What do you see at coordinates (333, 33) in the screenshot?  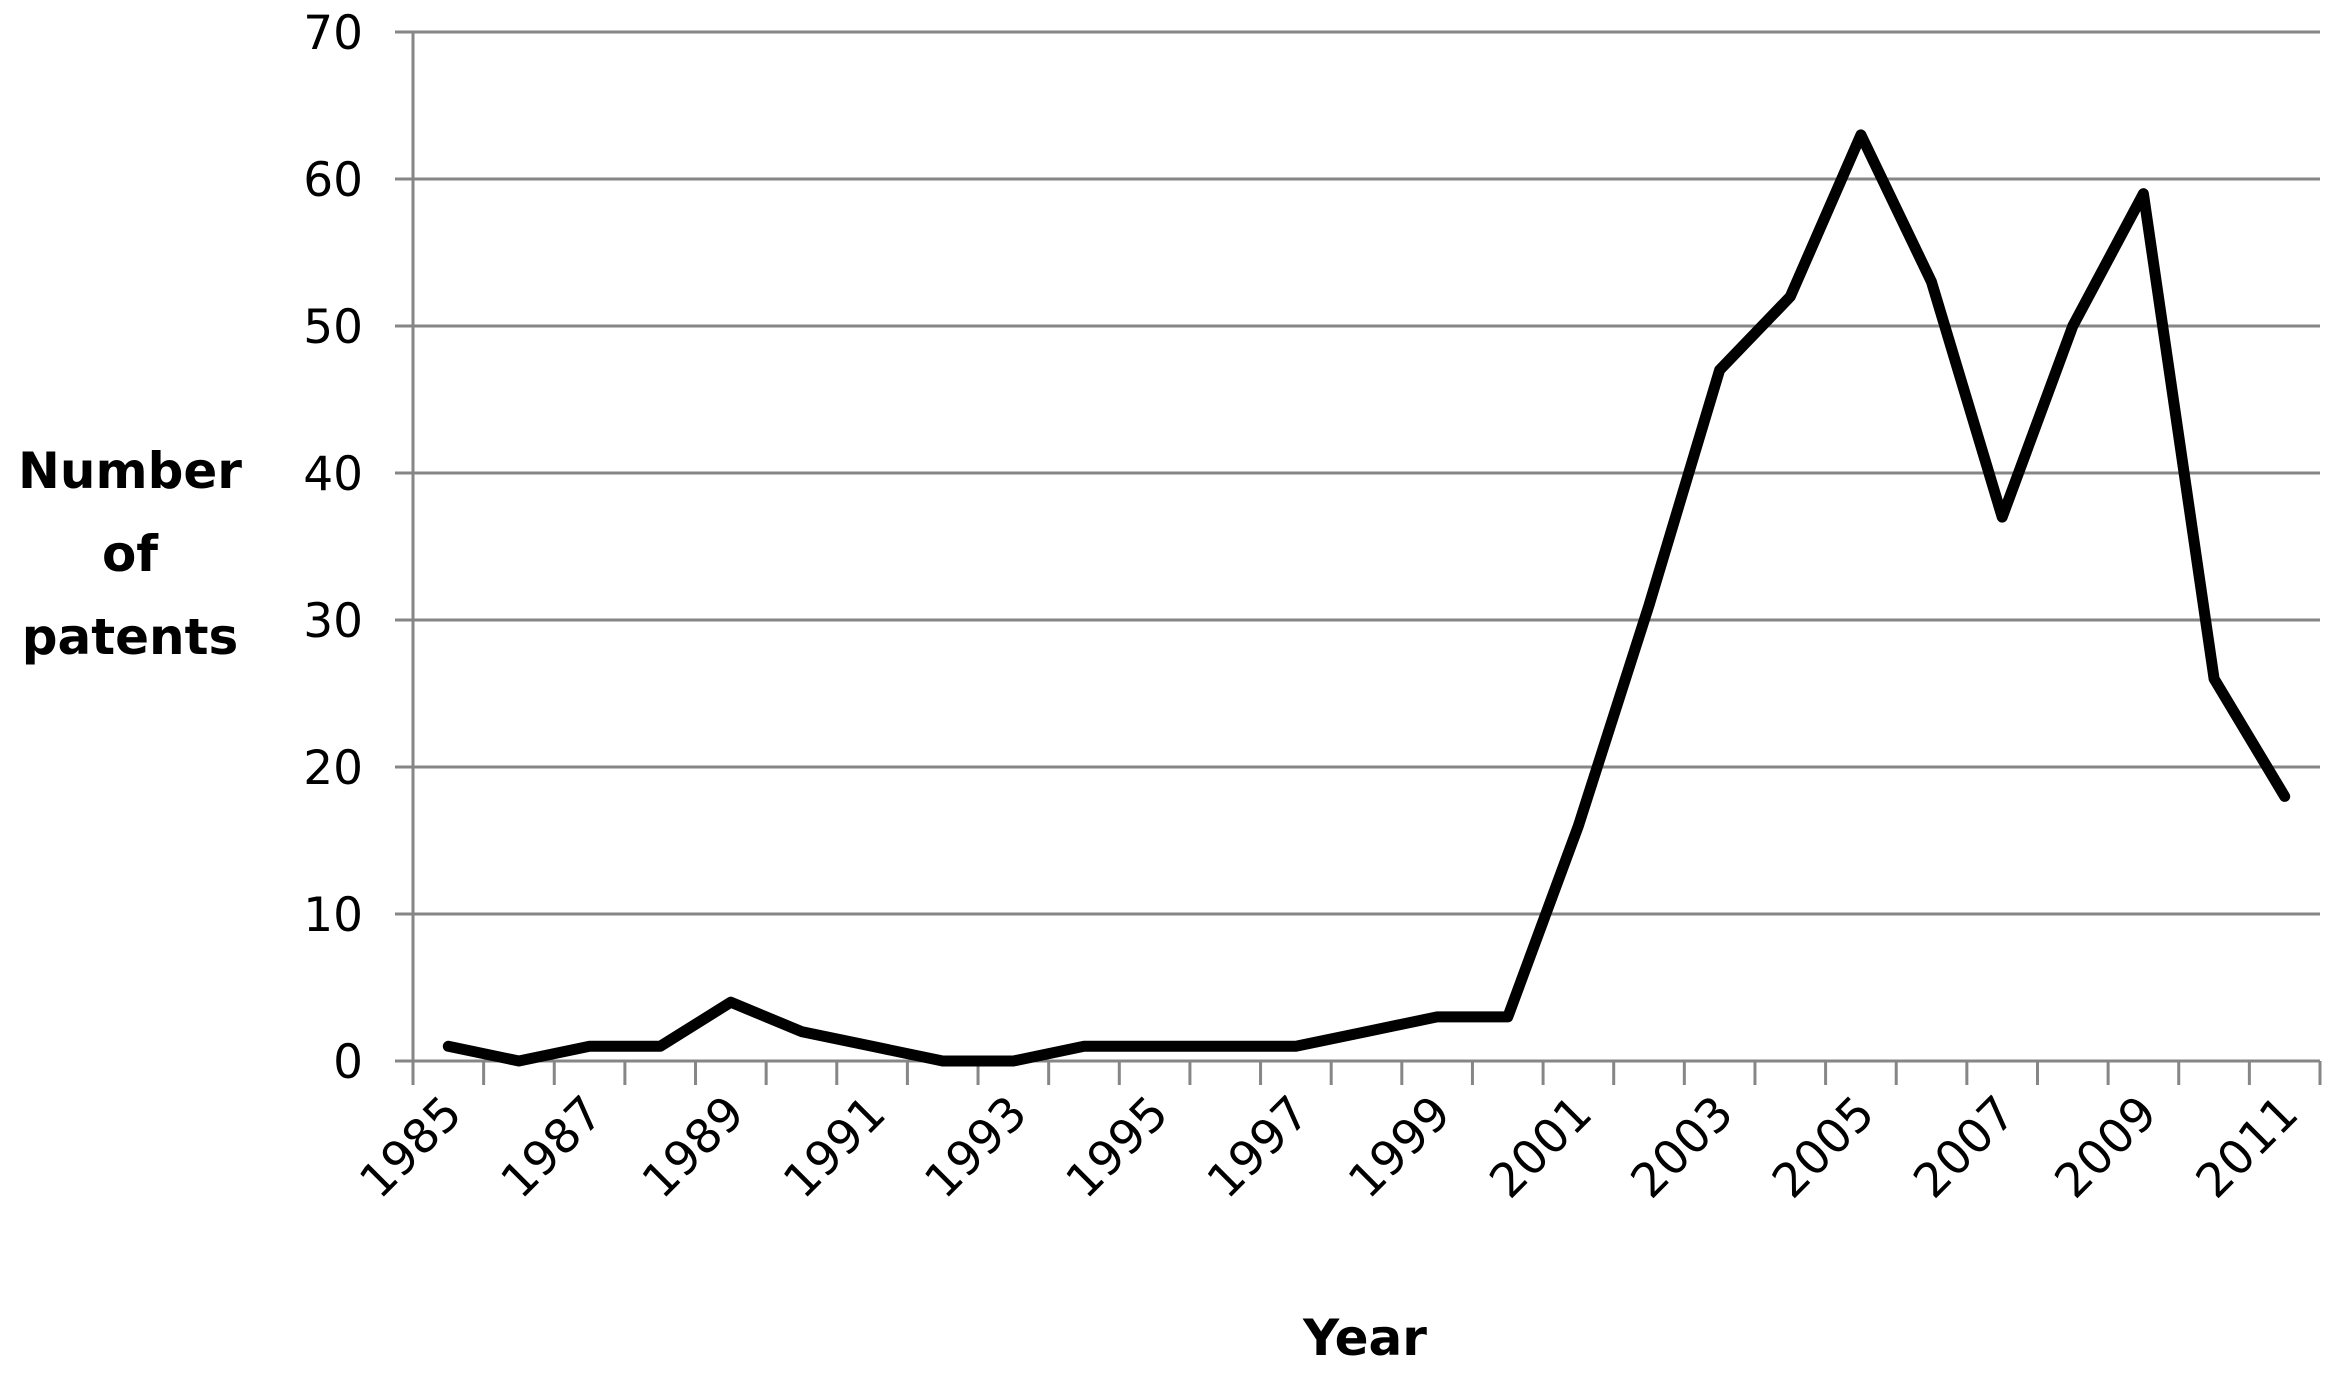 I see `y-tick-label-70: 70` at bounding box center [333, 33].